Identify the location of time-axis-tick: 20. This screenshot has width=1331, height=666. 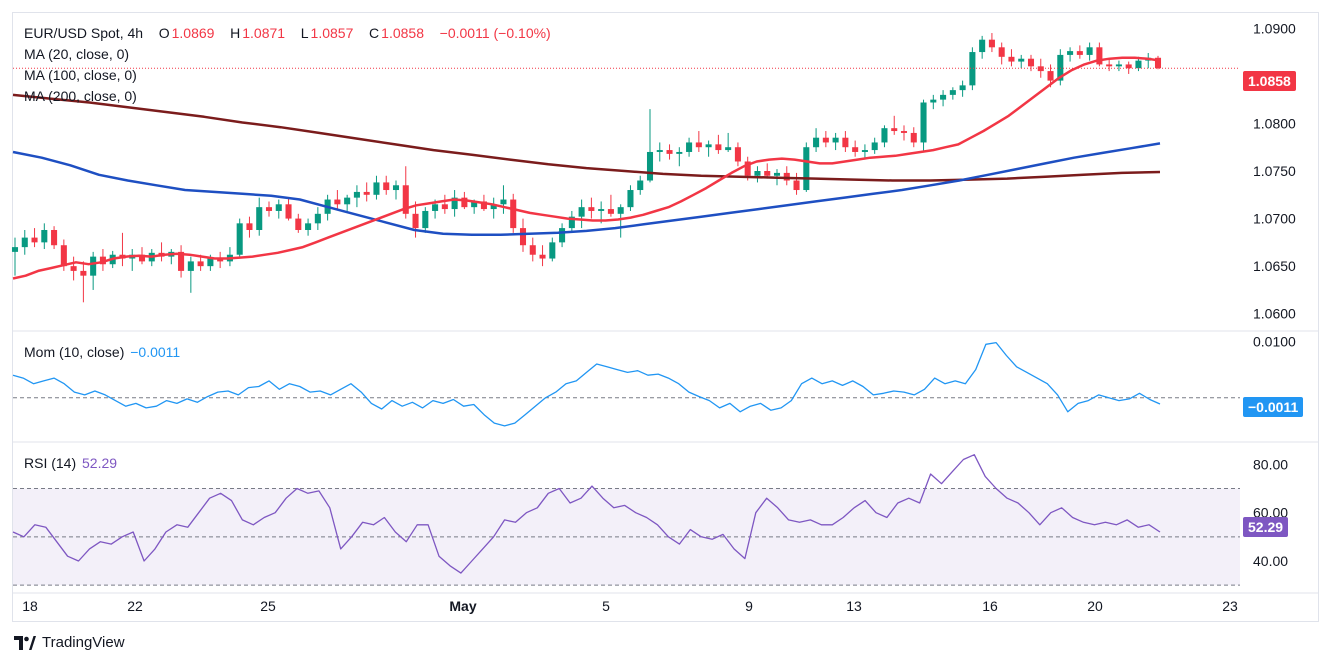
(1095, 606).